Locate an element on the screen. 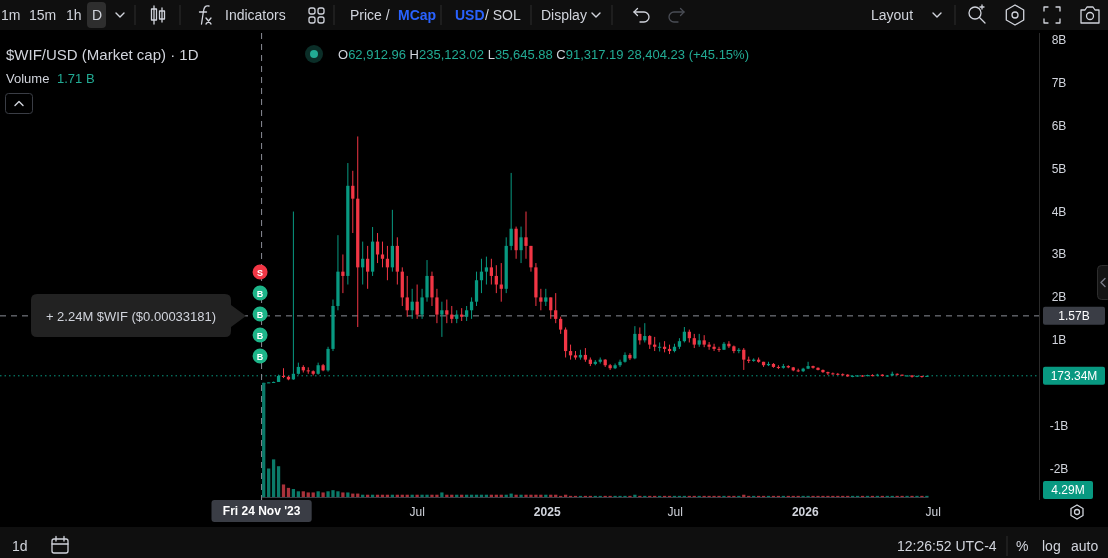 The height and width of the screenshot is (558, 1108). text: USD is located at coordinates (470, 15).